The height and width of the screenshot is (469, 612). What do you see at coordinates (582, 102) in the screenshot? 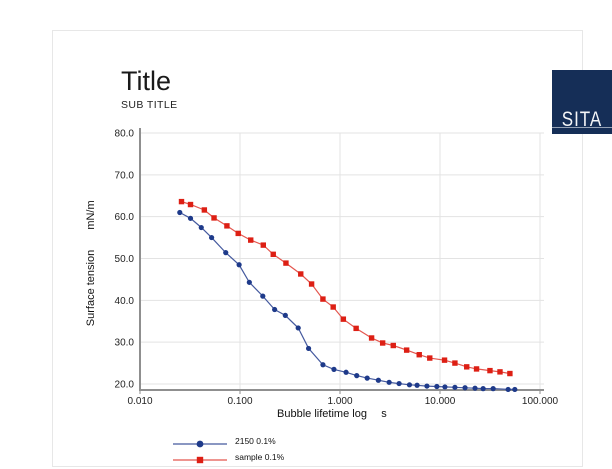
I see `sita-logo: SITA` at bounding box center [582, 102].